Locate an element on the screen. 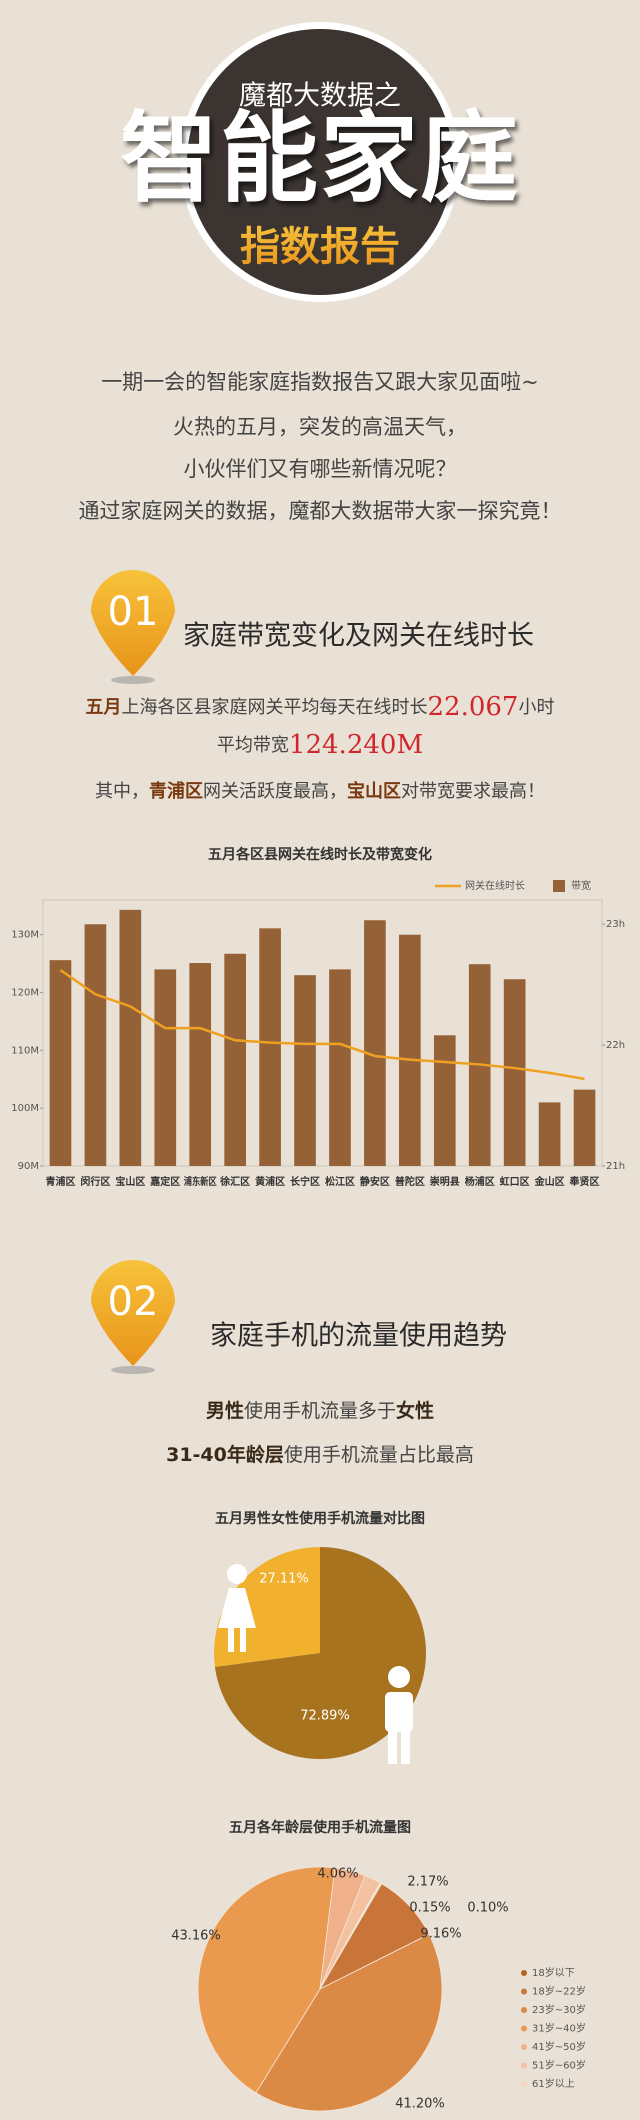 The height and width of the screenshot is (2120, 640). x-tick-label: 崇明县 is located at coordinates (445, 1181).